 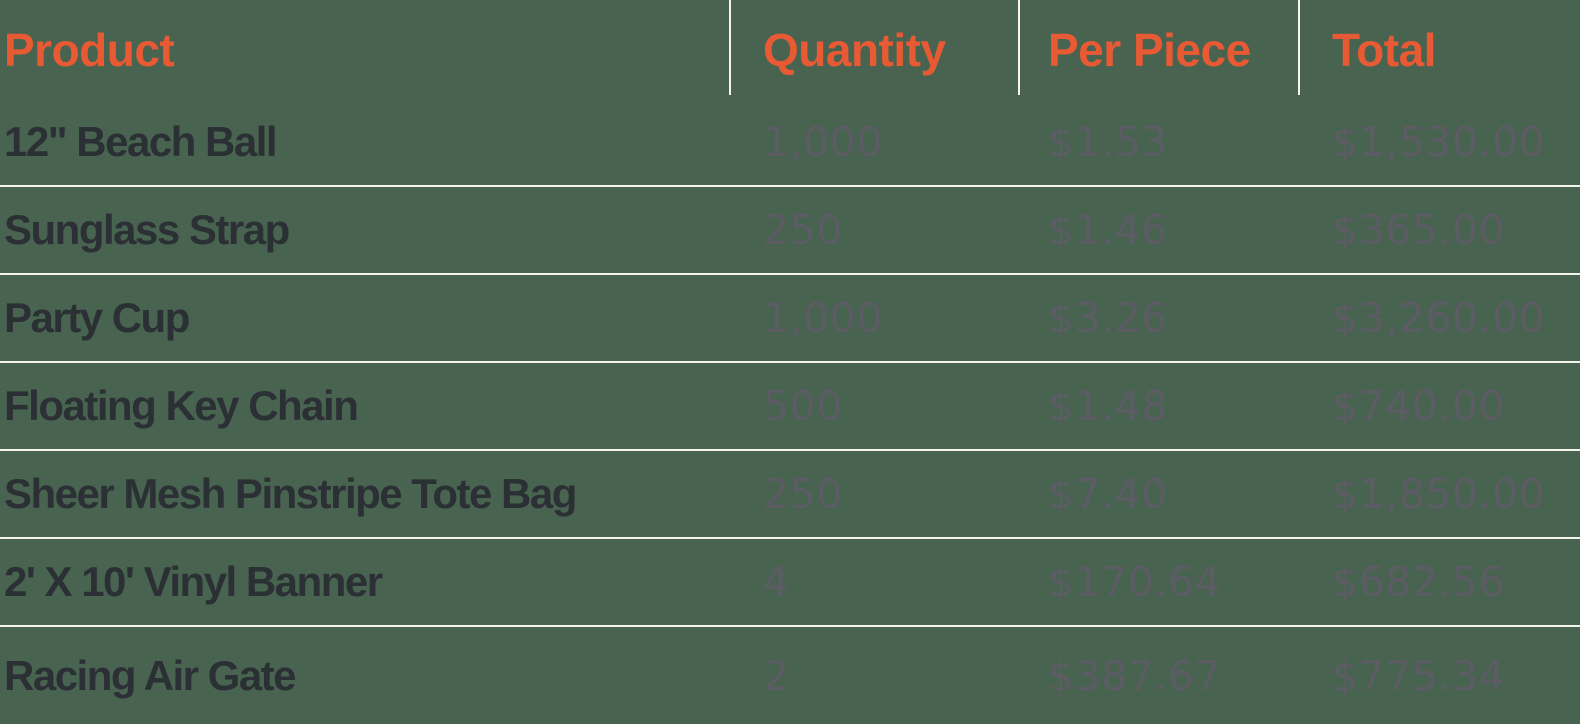 What do you see at coordinates (181, 405) in the screenshot?
I see `product-name-cell: Floating Key Chain` at bounding box center [181, 405].